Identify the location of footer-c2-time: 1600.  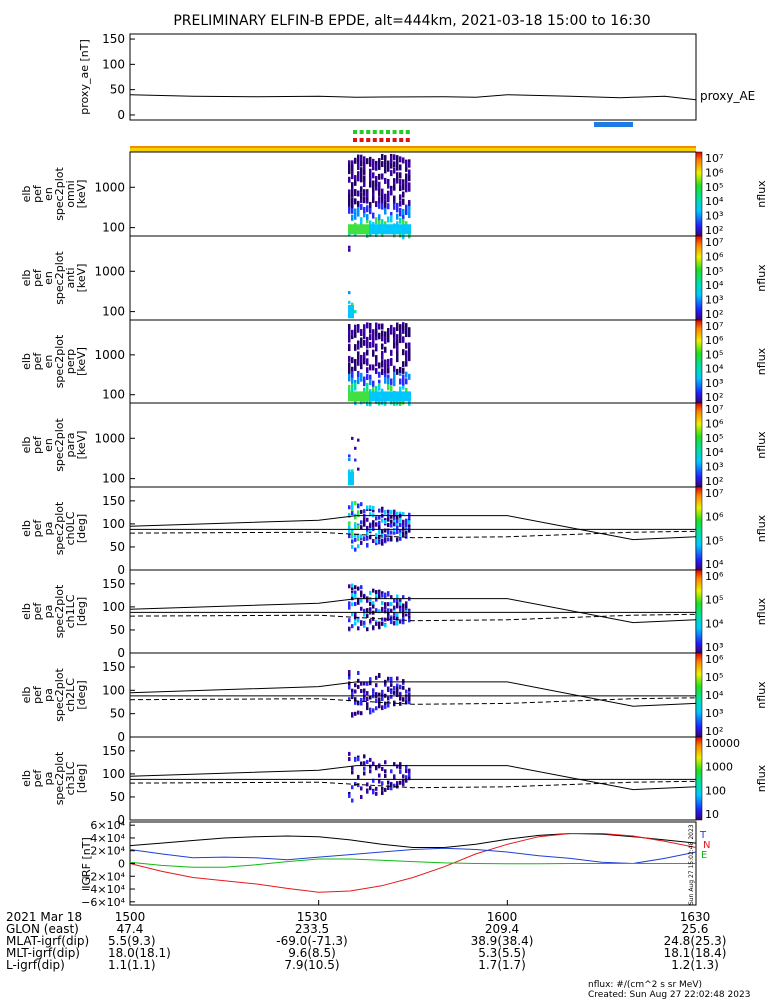
(502, 917).